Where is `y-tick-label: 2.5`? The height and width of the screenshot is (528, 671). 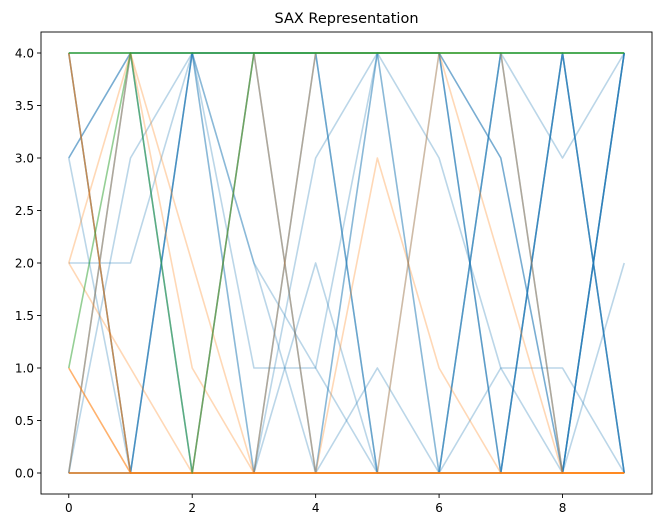 y-tick-label: 2.5 is located at coordinates (24, 211).